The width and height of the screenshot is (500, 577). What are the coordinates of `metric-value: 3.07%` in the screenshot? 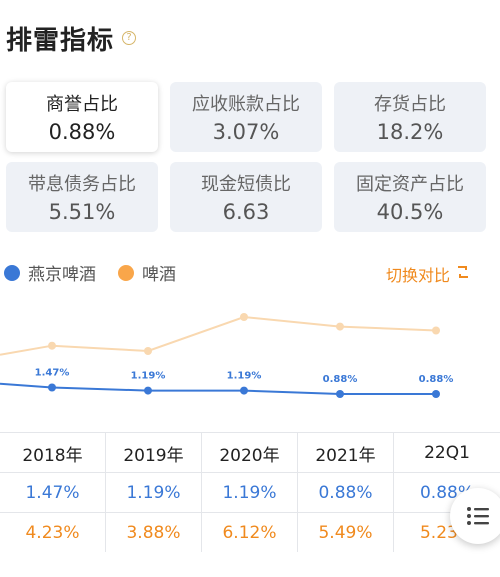 It's located at (246, 132).